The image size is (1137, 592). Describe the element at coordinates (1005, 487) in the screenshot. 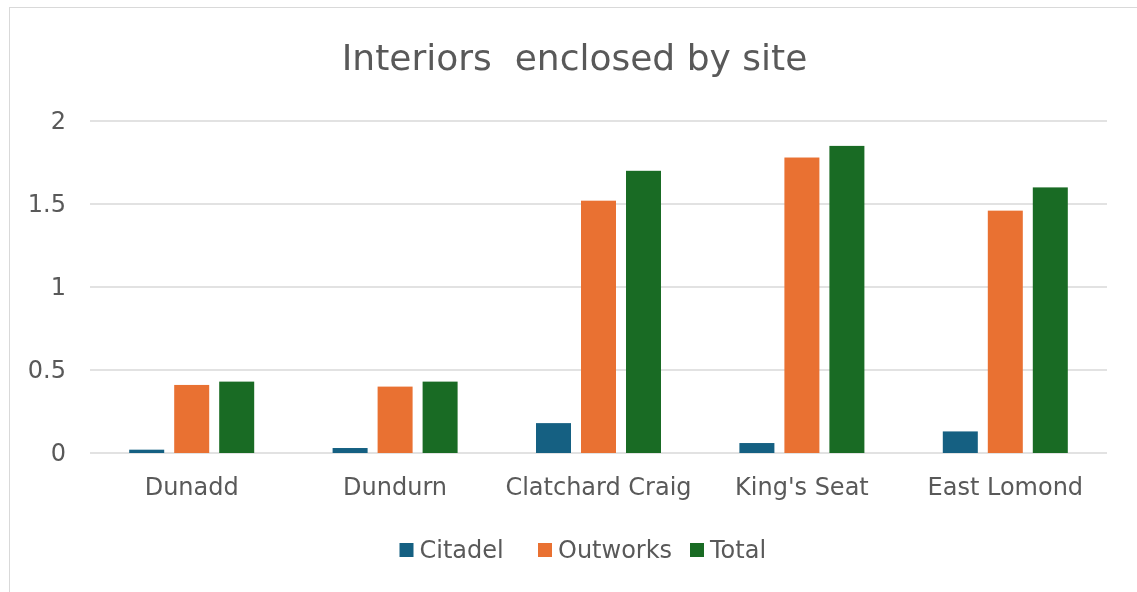

I see `x-tick-label: East Lomond` at that location.